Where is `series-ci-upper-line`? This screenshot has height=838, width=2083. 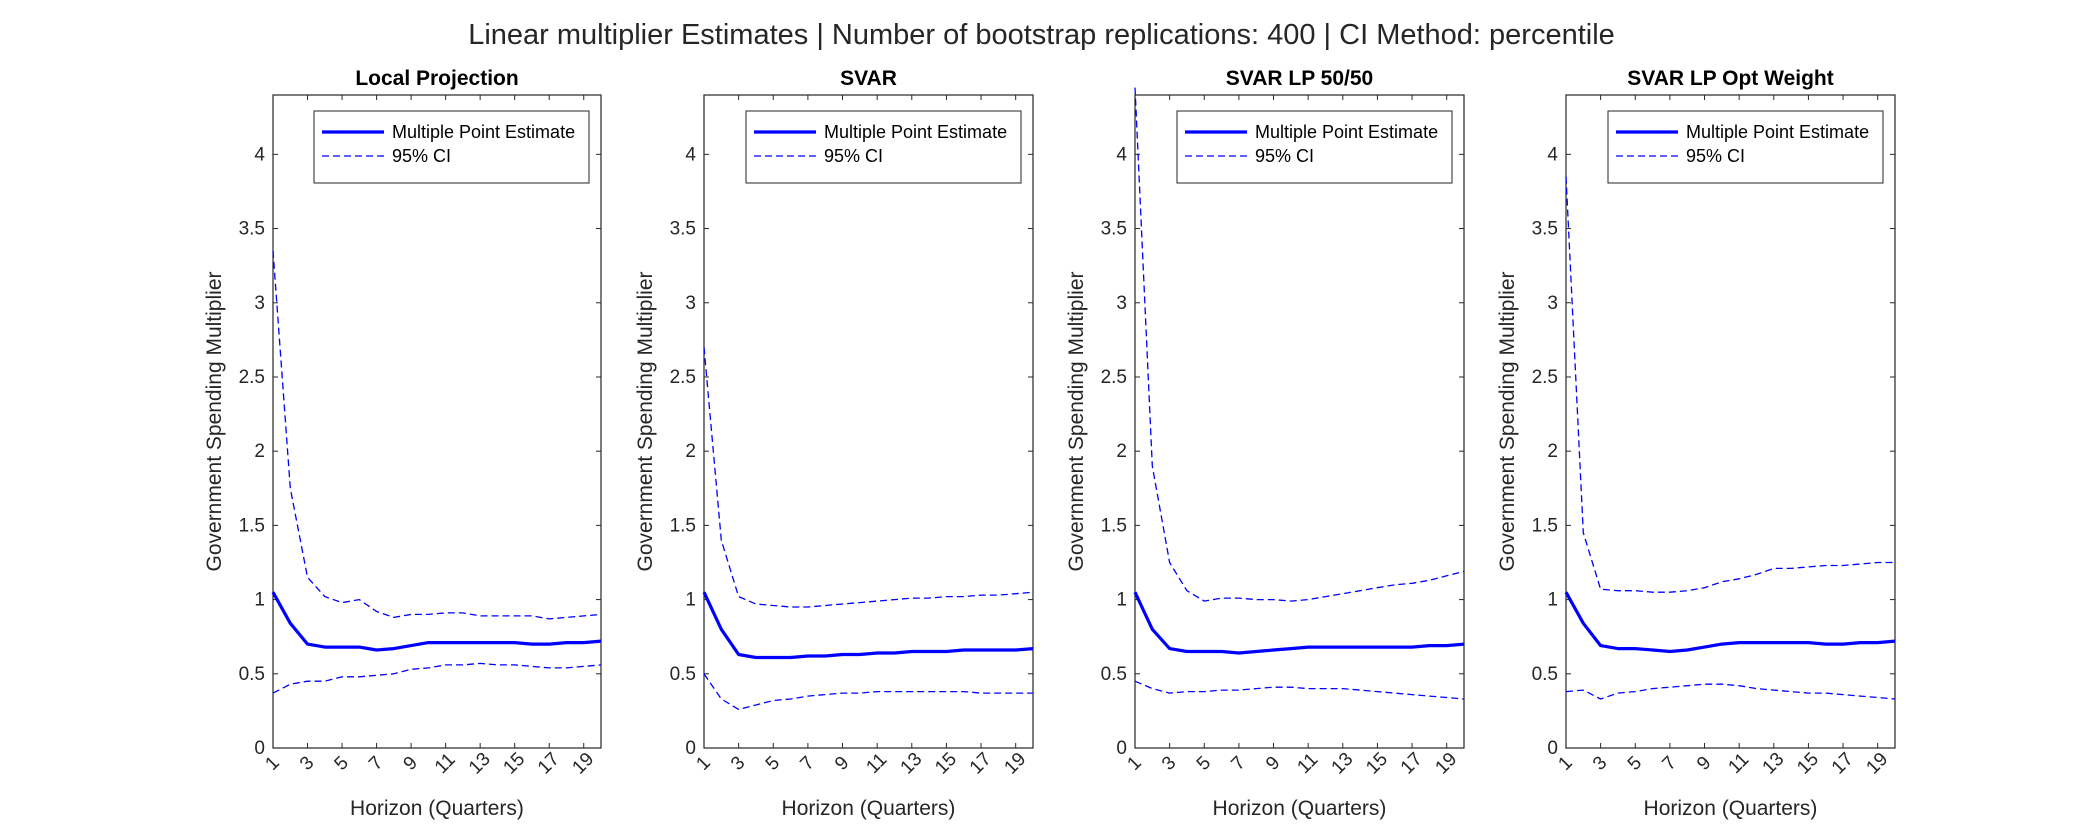 series-ci-upper-line is located at coordinates (437, 435).